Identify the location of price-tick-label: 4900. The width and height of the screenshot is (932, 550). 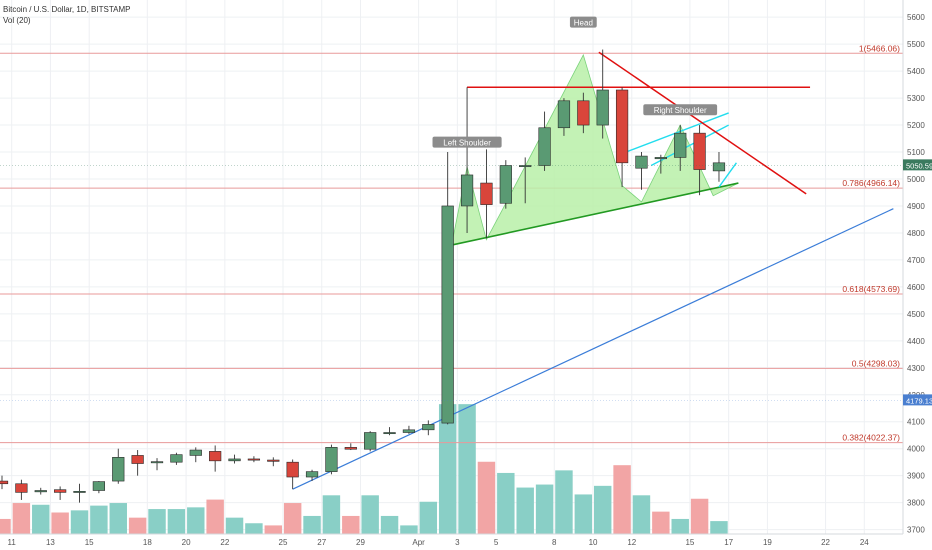
(916, 206).